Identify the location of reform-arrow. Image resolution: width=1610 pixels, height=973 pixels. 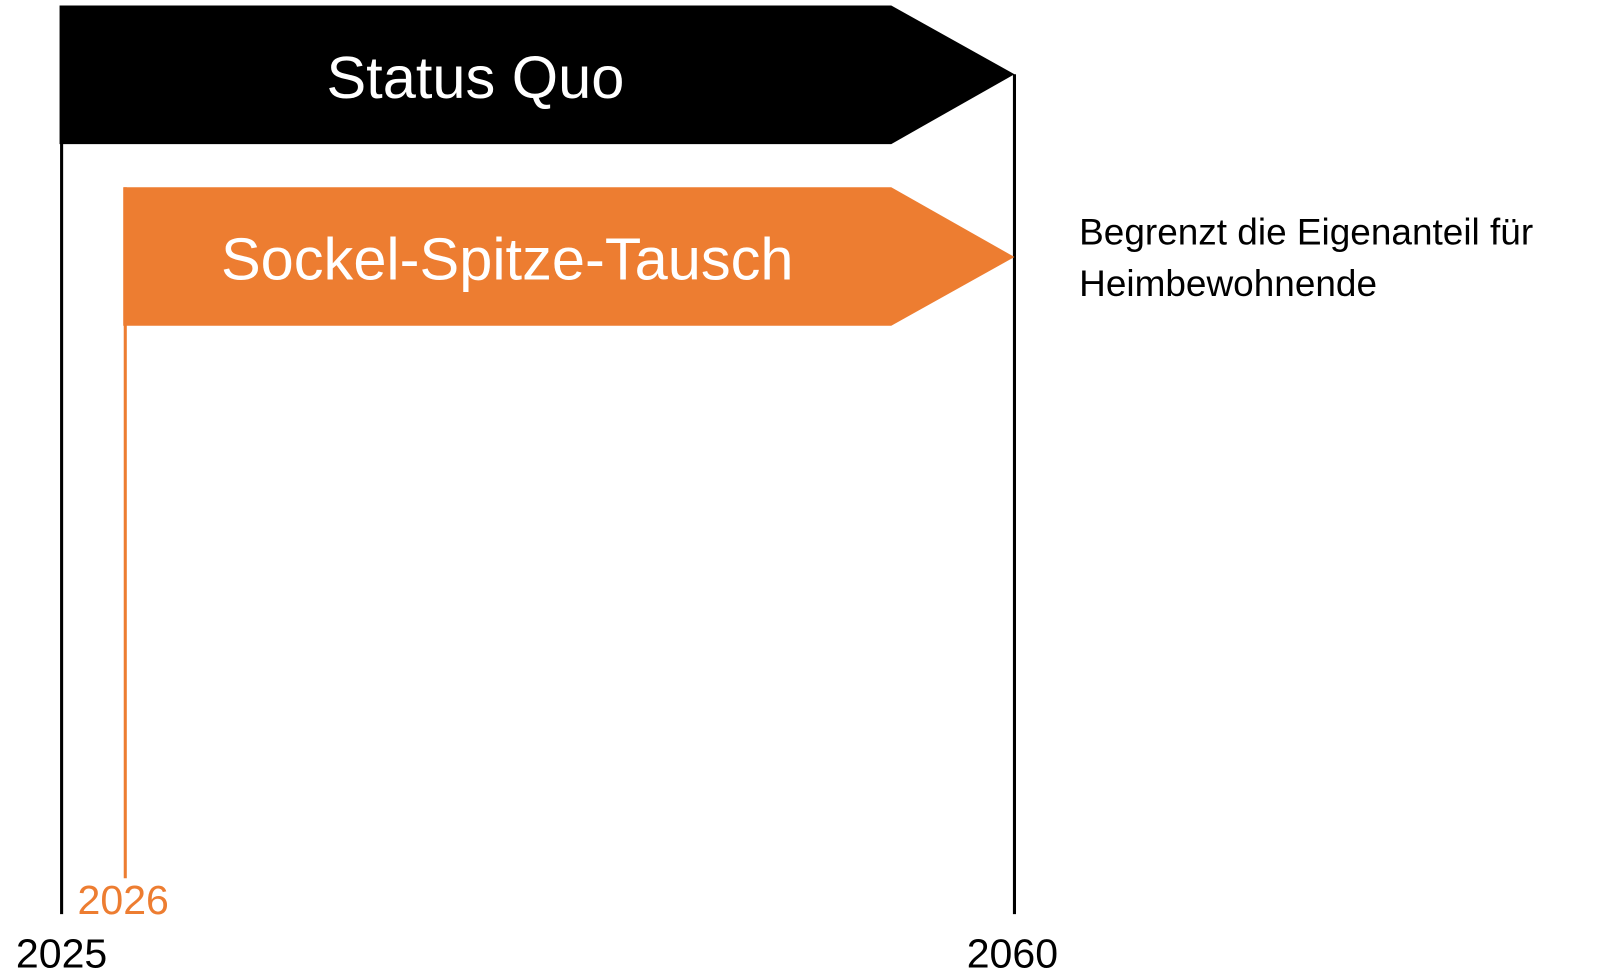
(569, 256).